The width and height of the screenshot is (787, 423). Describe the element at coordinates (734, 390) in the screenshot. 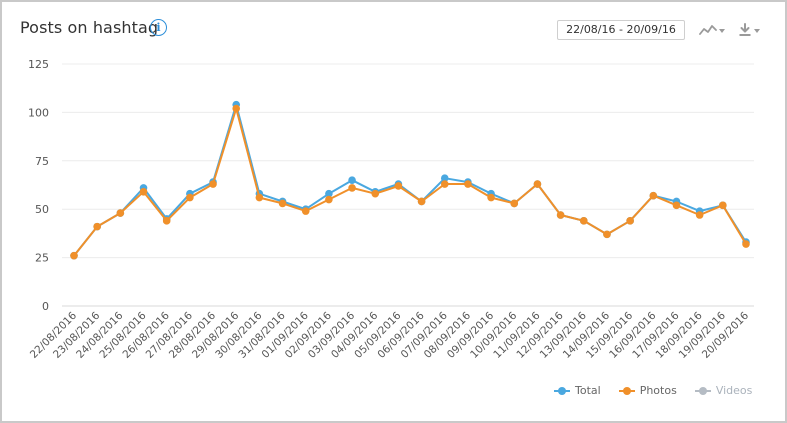

I see `legend-label: Videos` at that location.